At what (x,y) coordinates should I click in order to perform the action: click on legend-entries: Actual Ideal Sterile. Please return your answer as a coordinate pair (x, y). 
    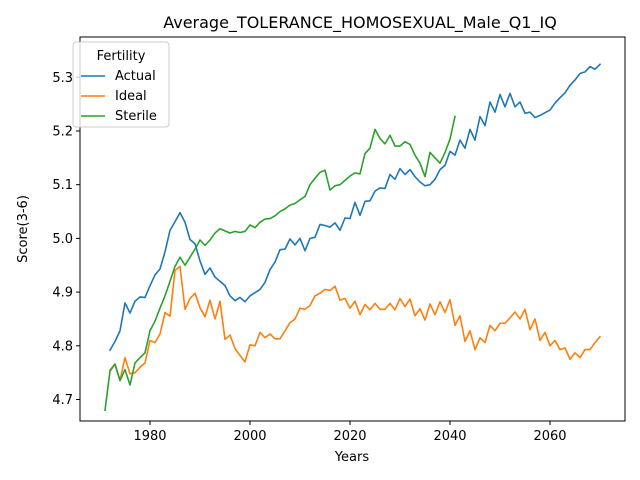
    Looking at the image, I should click on (119, 96).